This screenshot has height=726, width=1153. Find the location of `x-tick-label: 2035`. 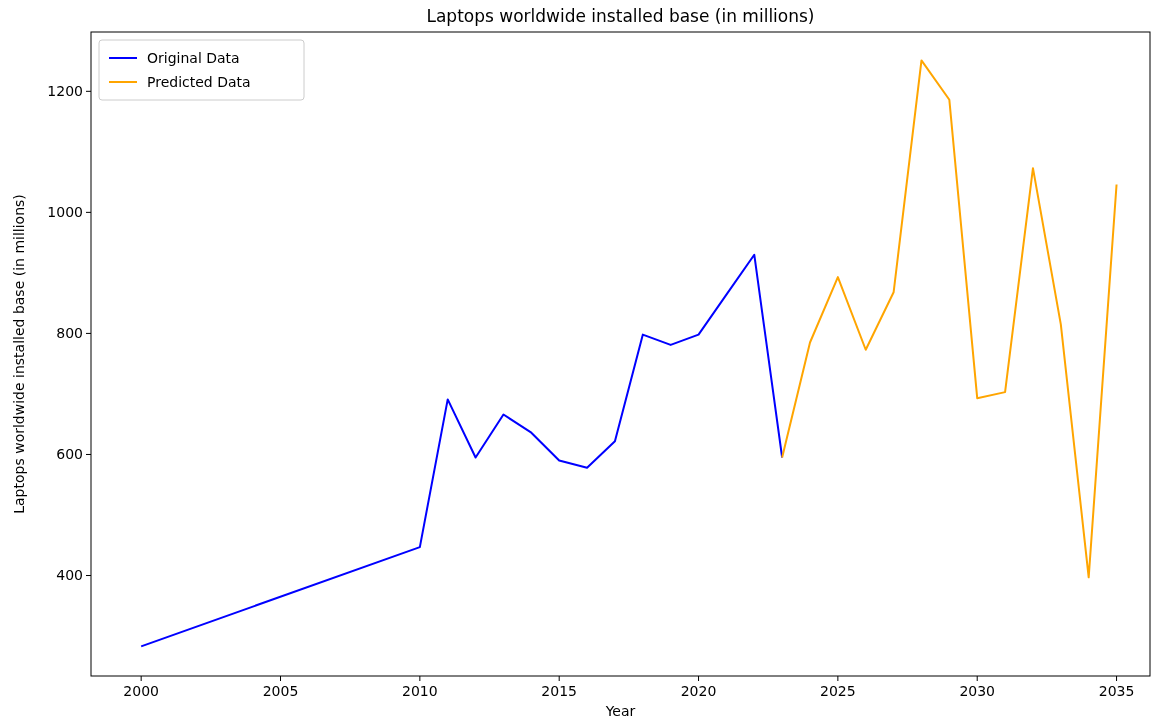

x-tick-label: 2035 is located at coordinates (1116, 691).